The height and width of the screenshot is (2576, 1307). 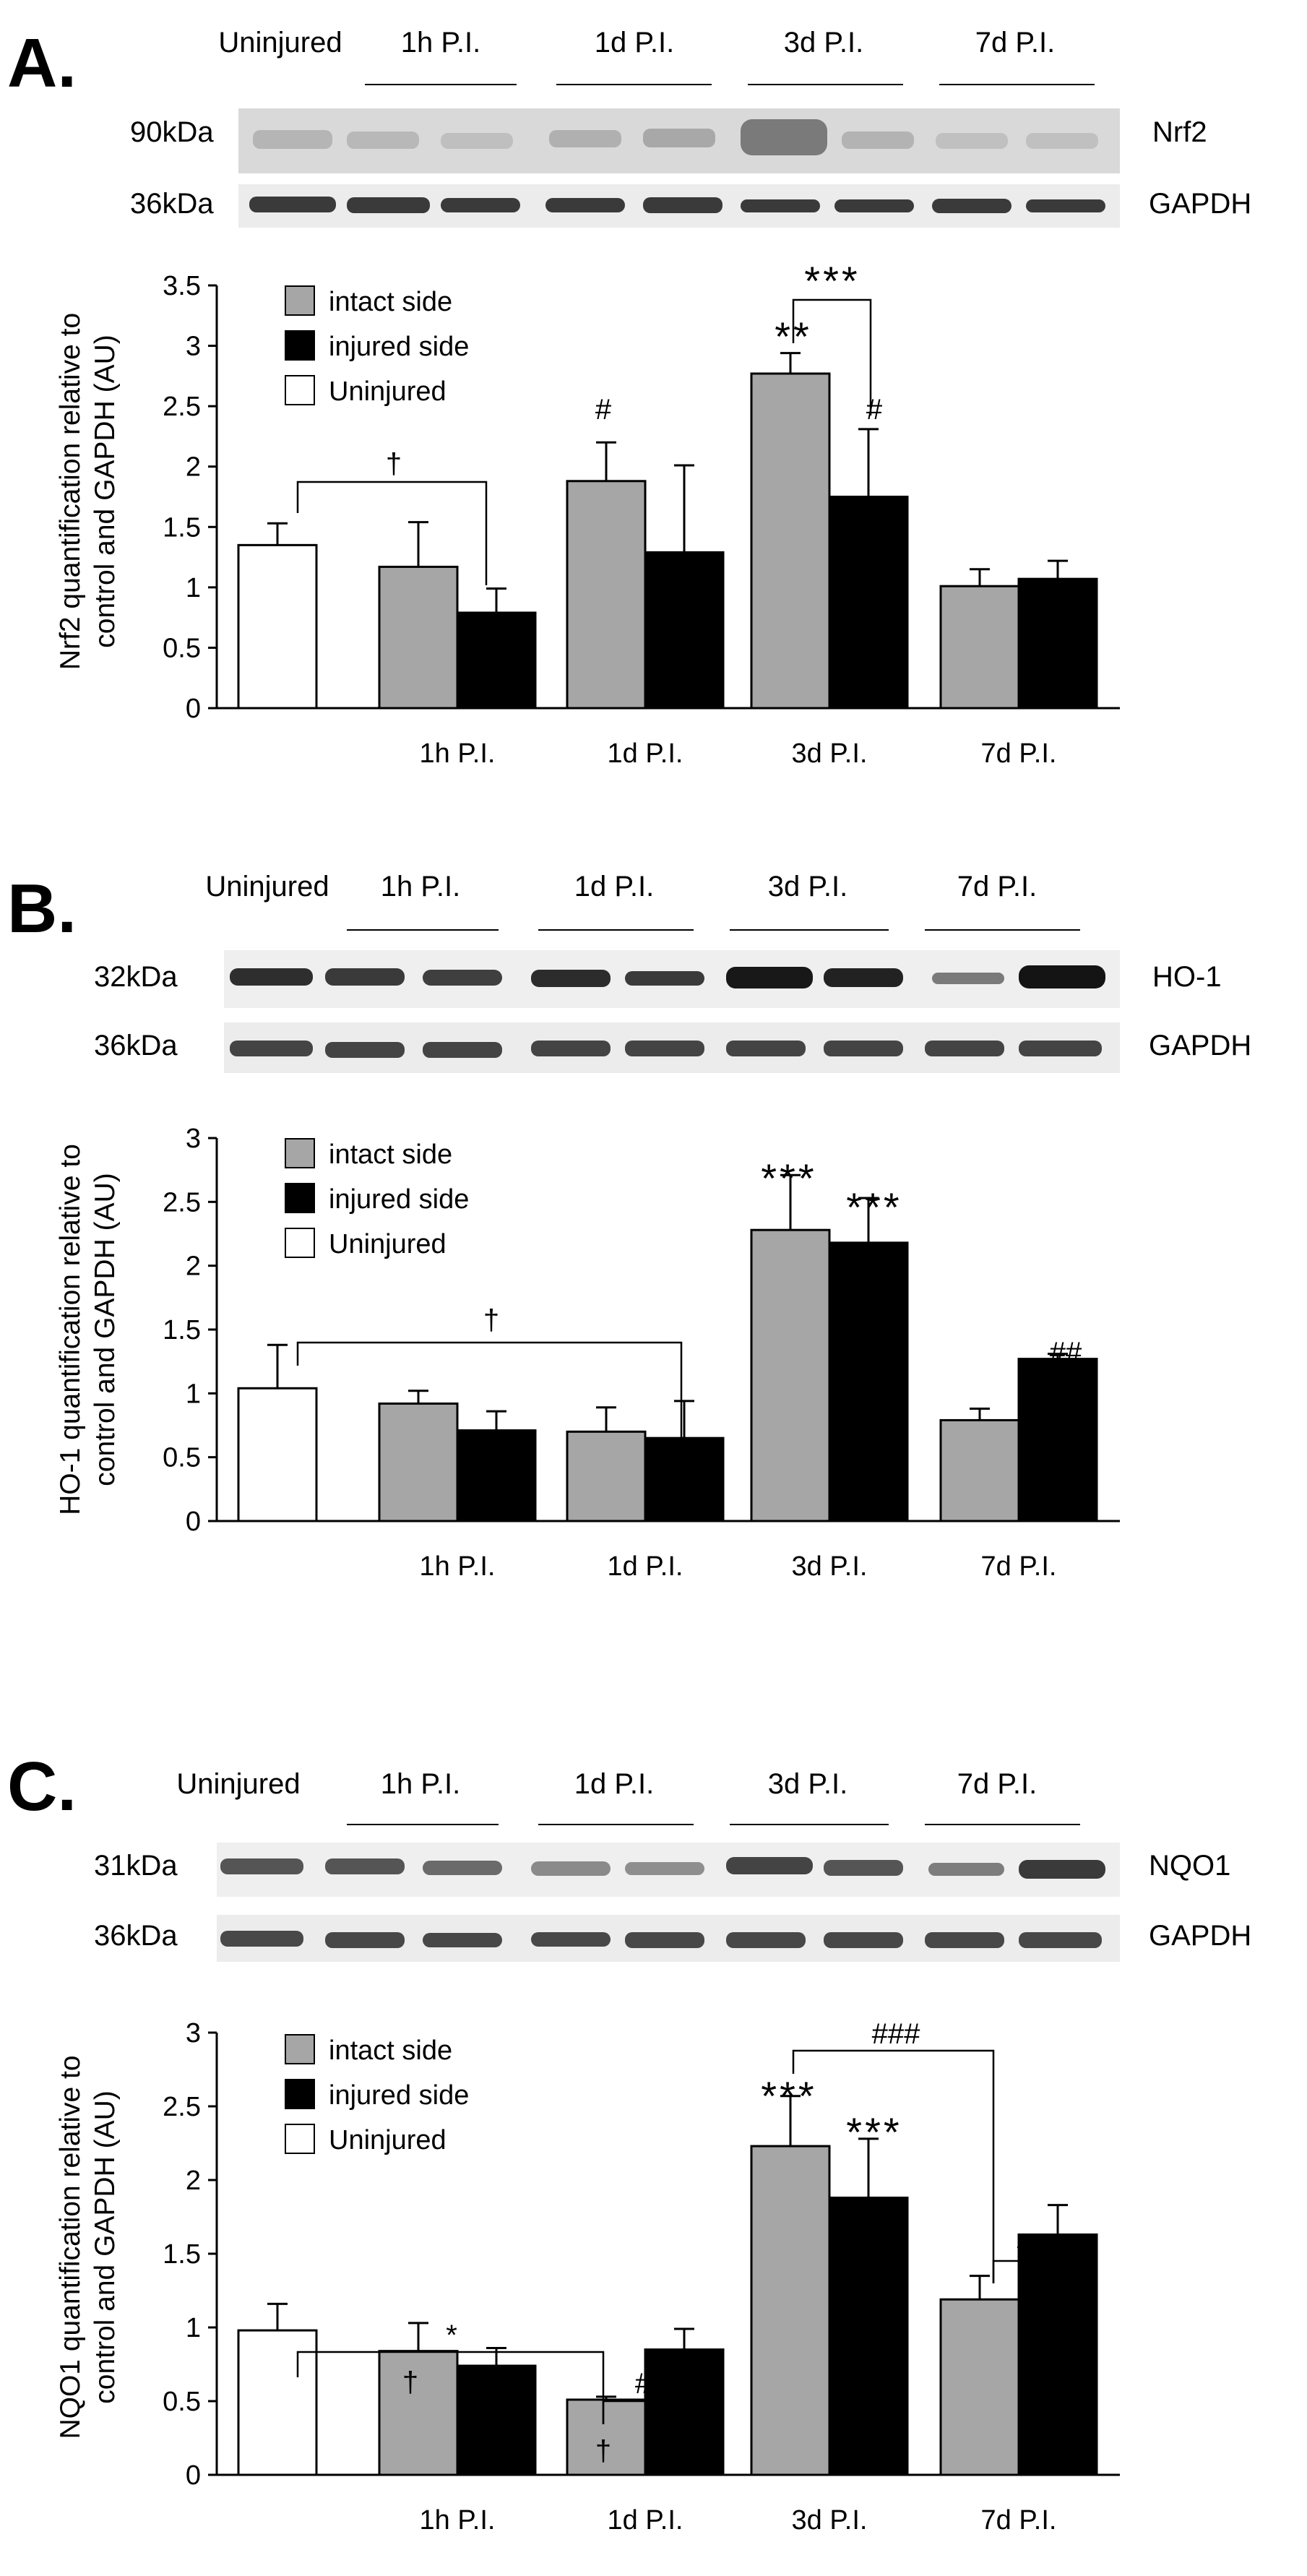 I want to click on y-tick-label: 3.5, so click(x=182, y=286).